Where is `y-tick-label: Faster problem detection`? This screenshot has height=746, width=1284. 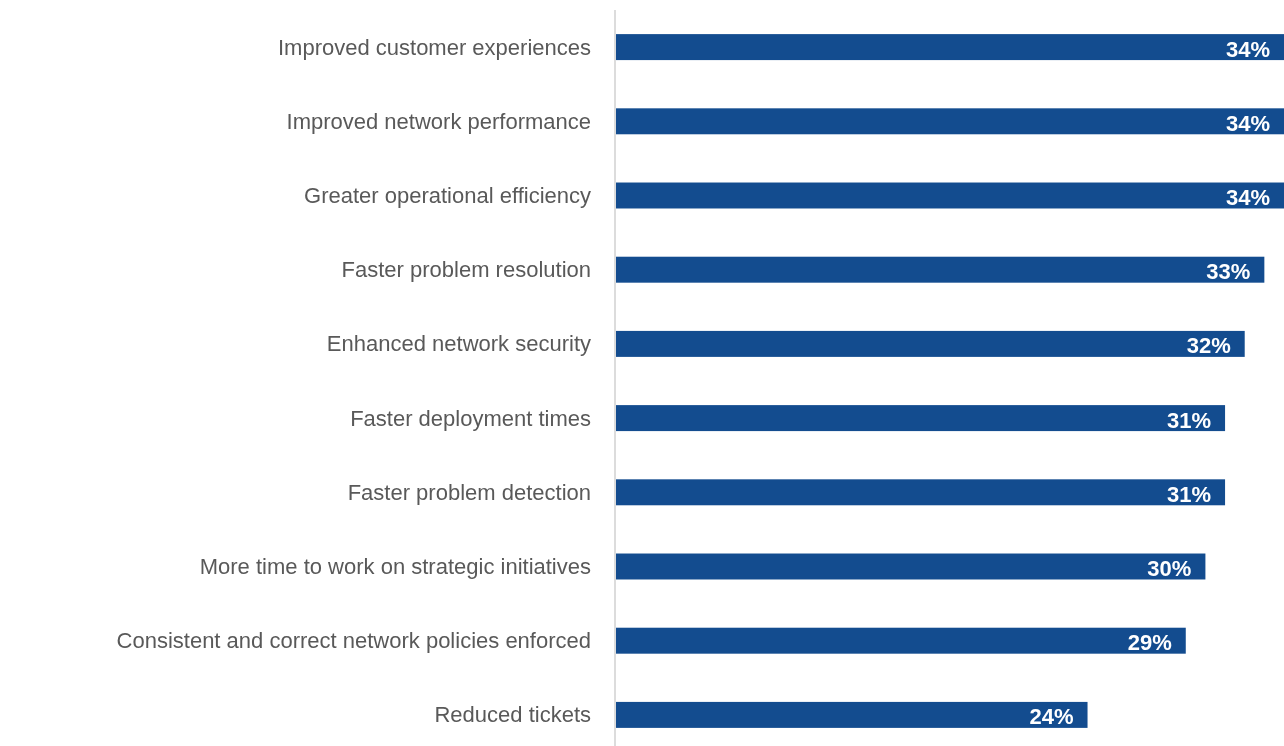
y-tick-label: Faster problem detection is located at coordinates (469, 492).